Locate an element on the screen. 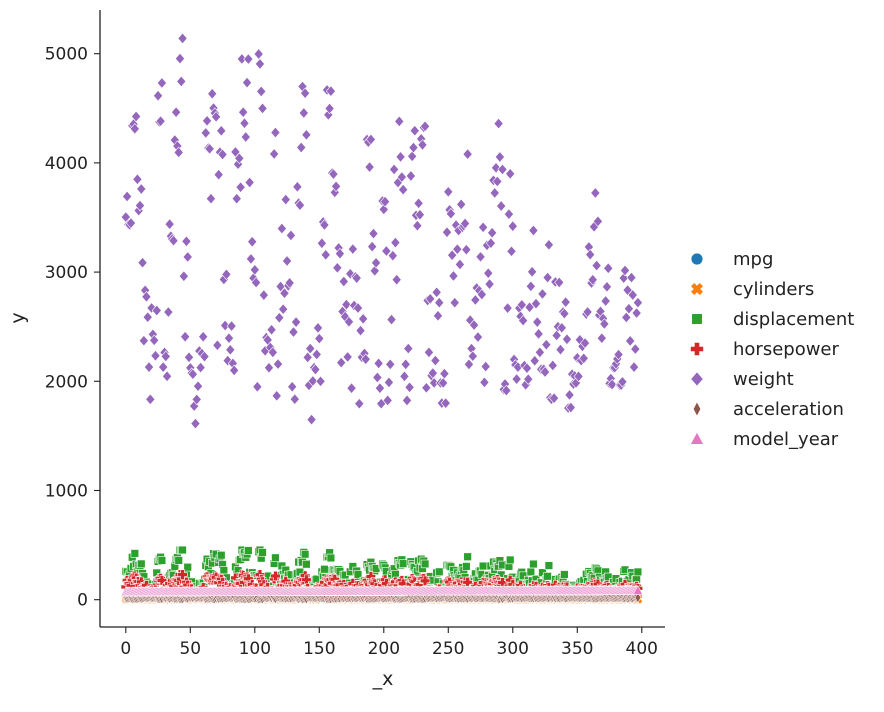 Image resolution: width=884 pixels, height=712 pixels. x-tick-label: 0 is located at coordinates (125, 649).